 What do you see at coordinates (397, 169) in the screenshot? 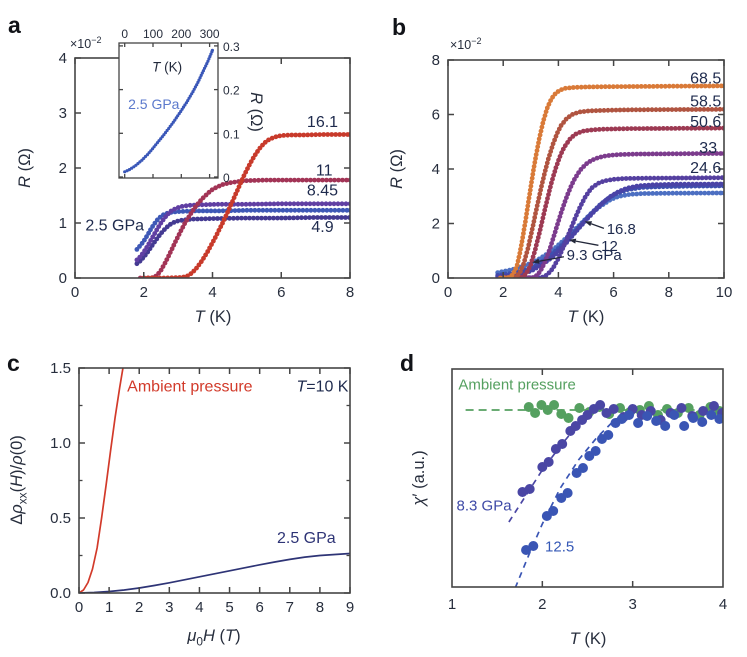
I see `b-y-axis-label: R (Ω)` at bounding box center [397, 169].